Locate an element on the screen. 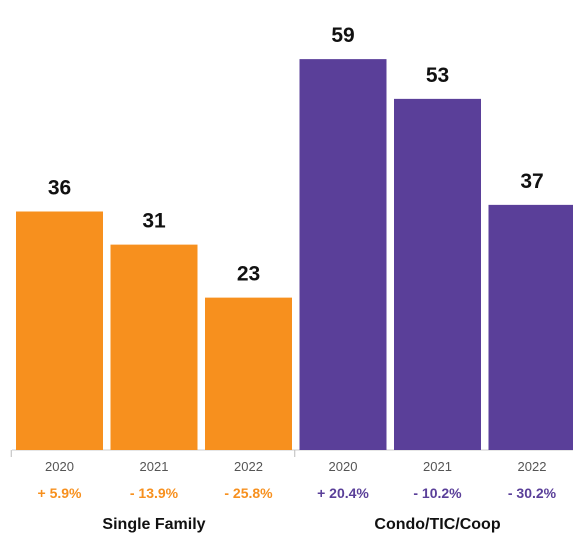  bar-value-label: 23 is located at coordinates (248, 274).